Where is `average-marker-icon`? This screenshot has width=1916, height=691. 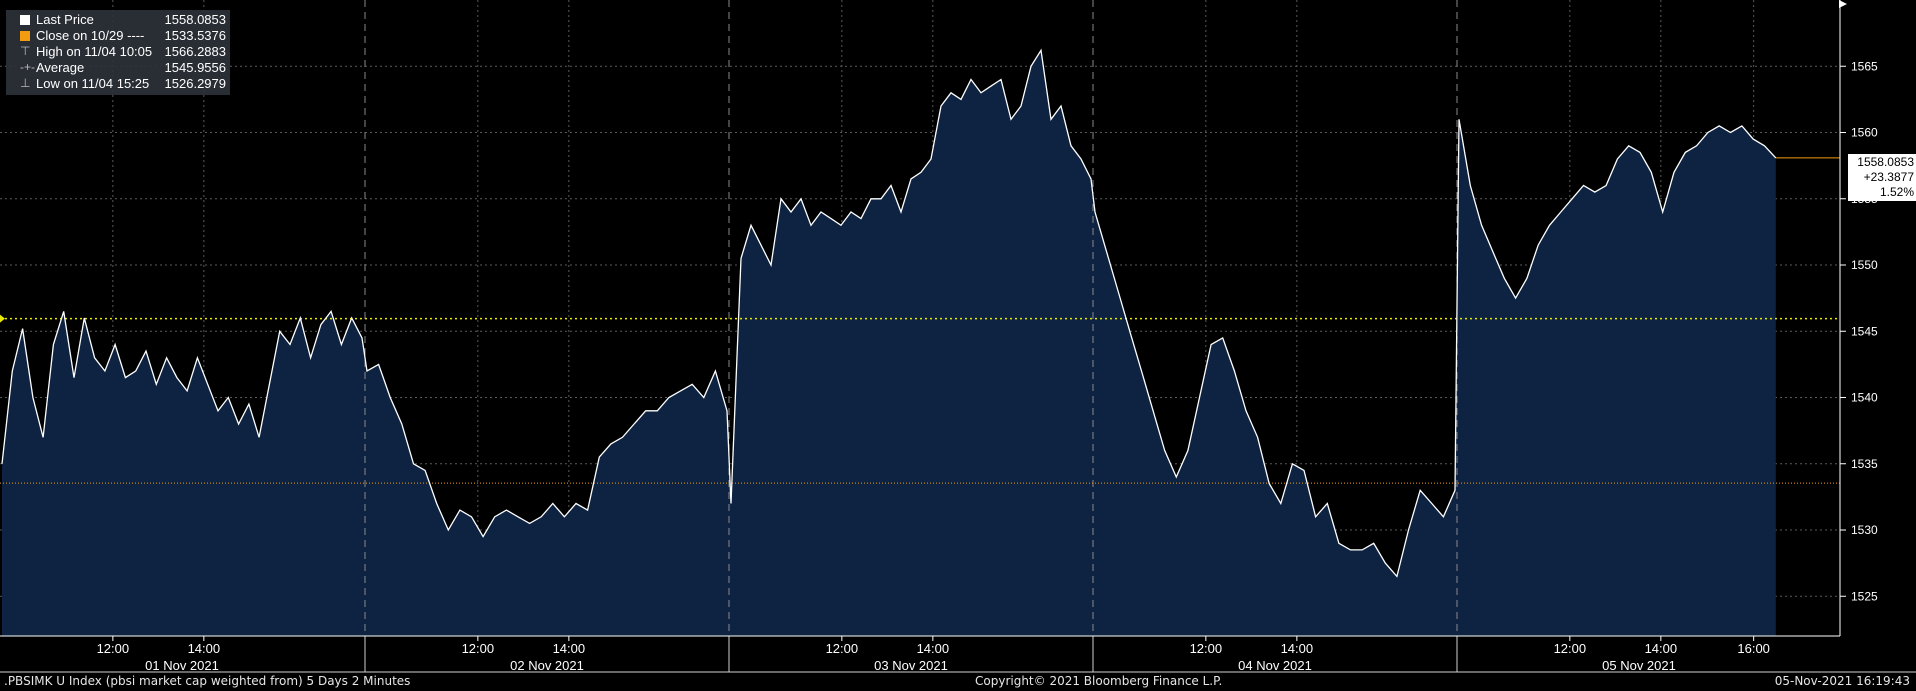 average-marker-icon is located at coordinates (2, 318).